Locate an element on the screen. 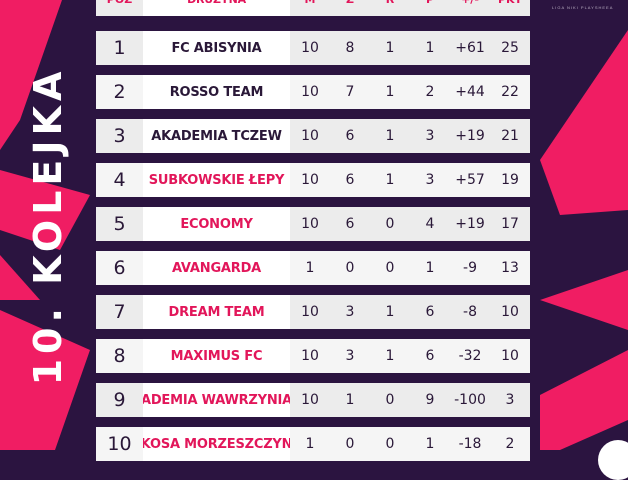  table-row: 8 MAXIMUS FC 10 3 1 6 -32 10 is located at coordinates (313, 356).